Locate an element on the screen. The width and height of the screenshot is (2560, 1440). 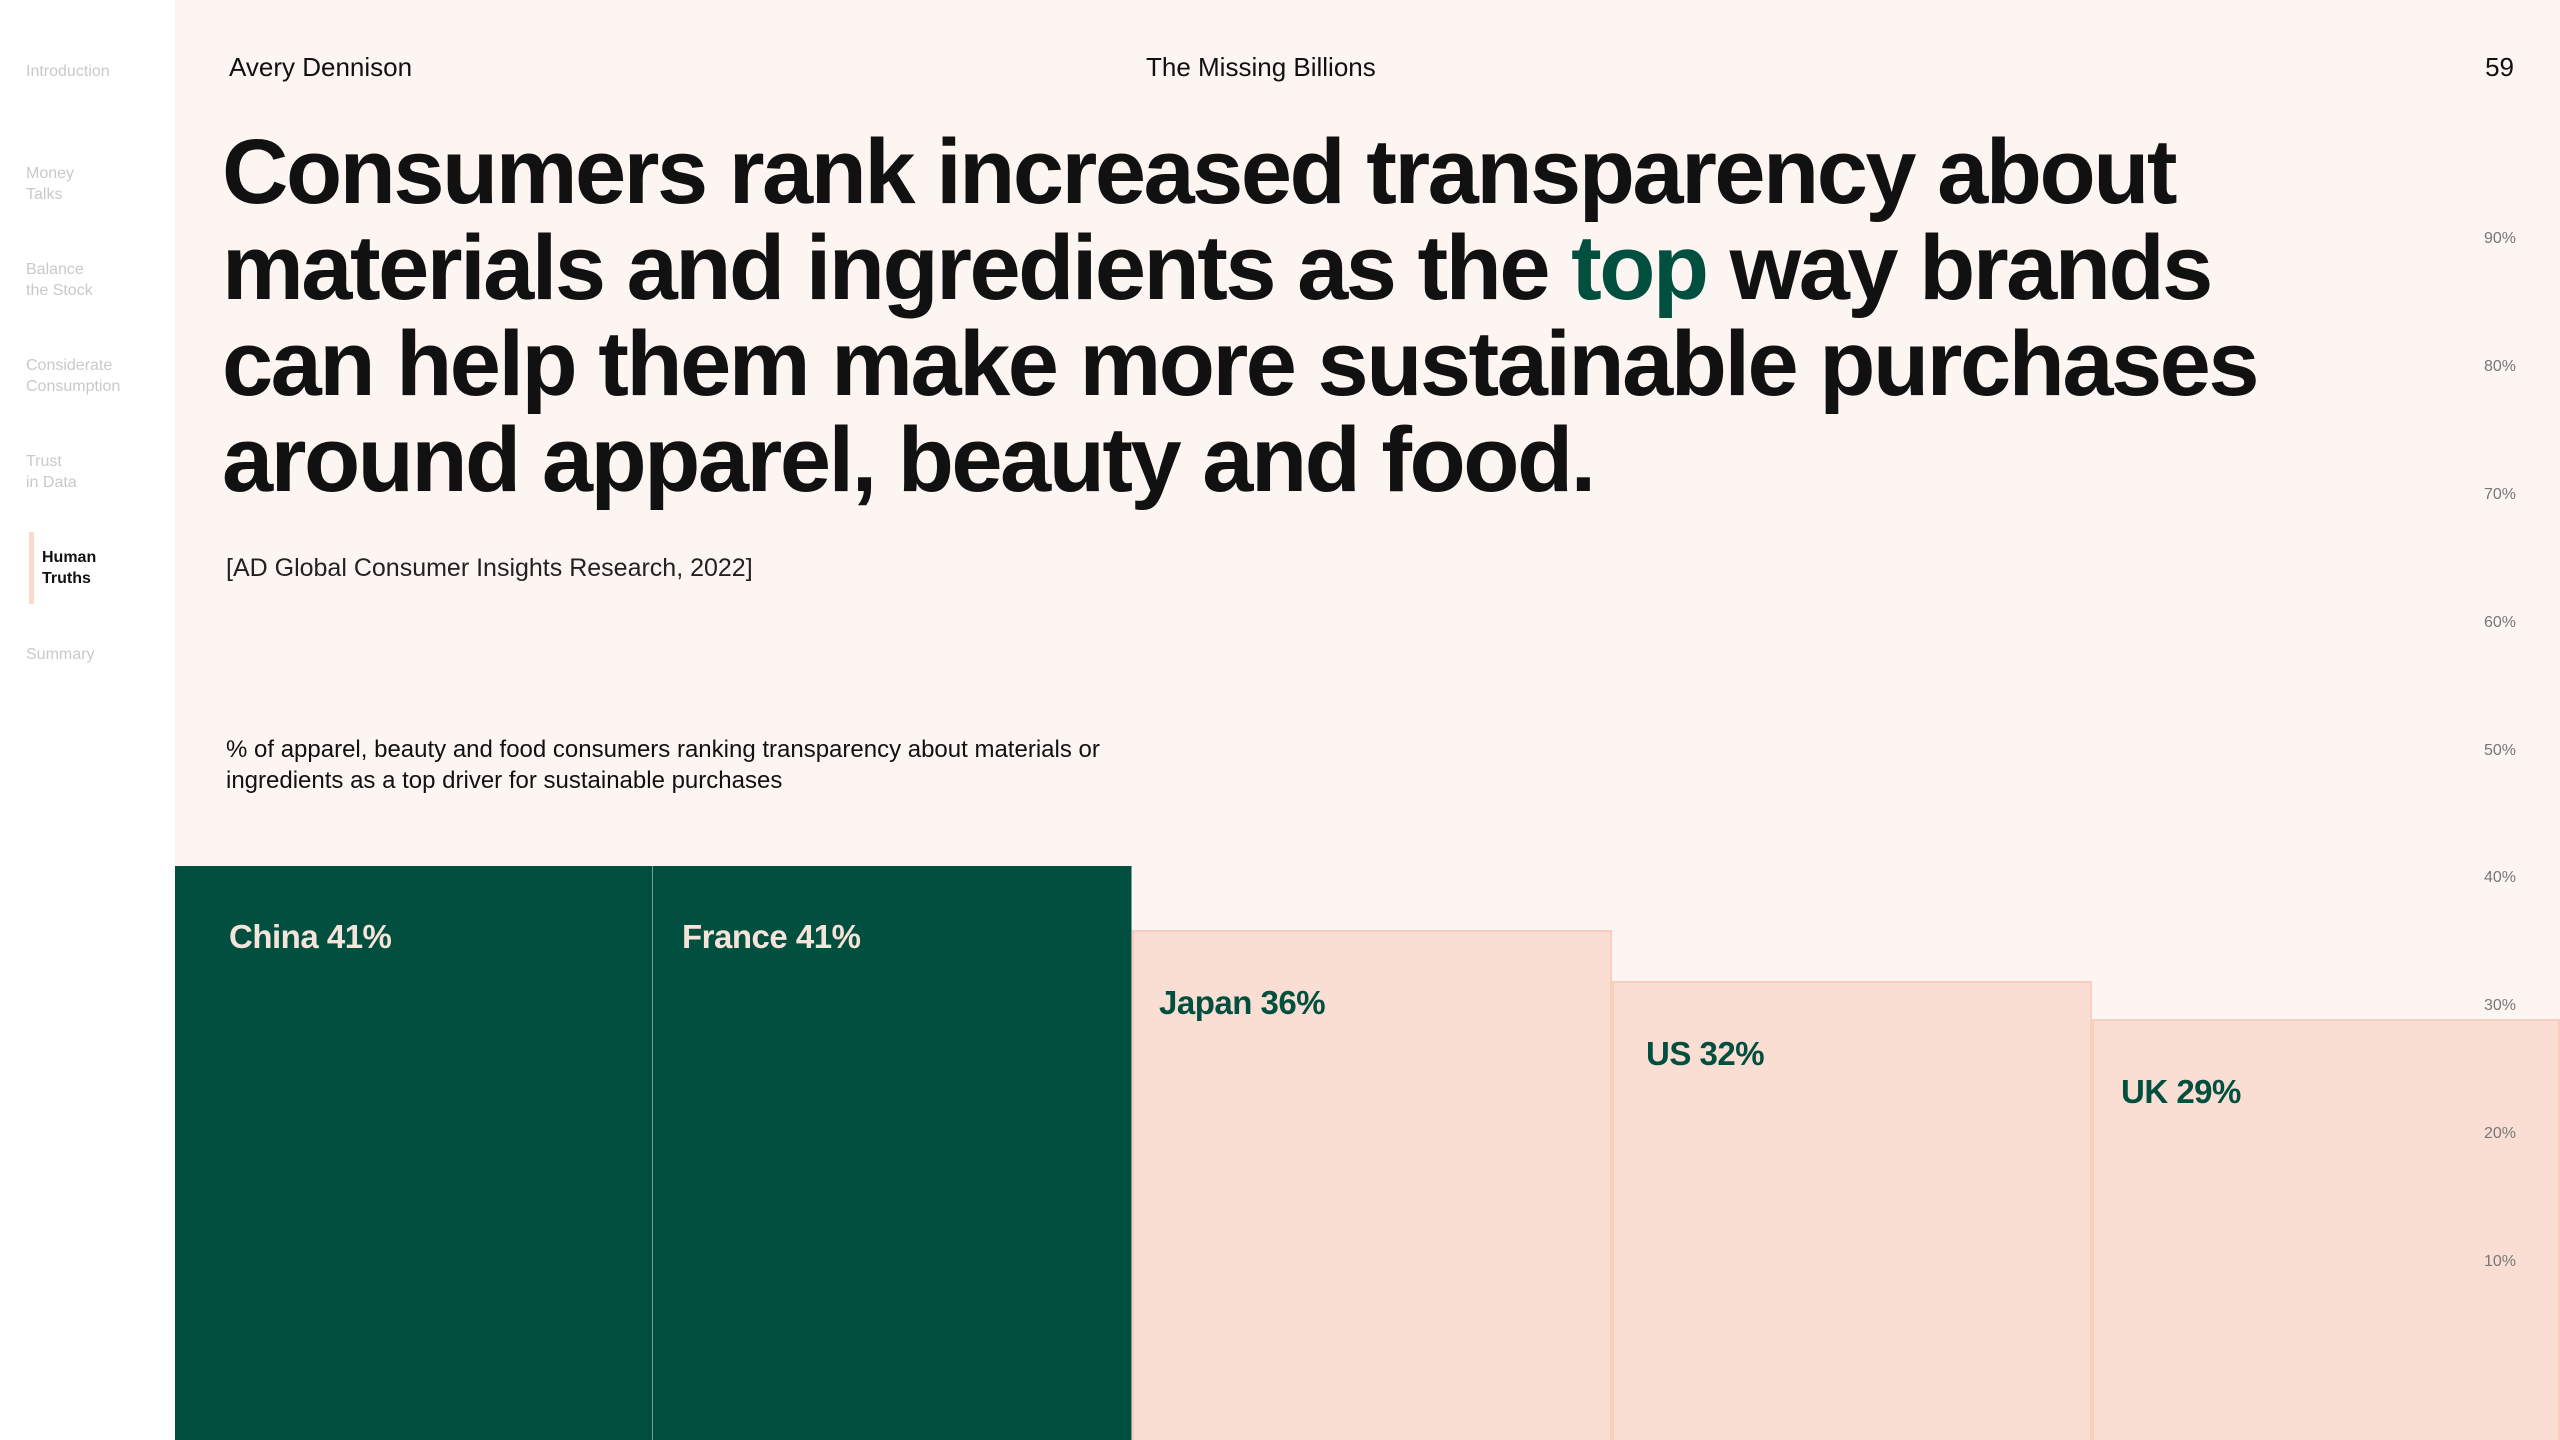
bar-label: UK 29% is located at coordinates (2181, 1092).